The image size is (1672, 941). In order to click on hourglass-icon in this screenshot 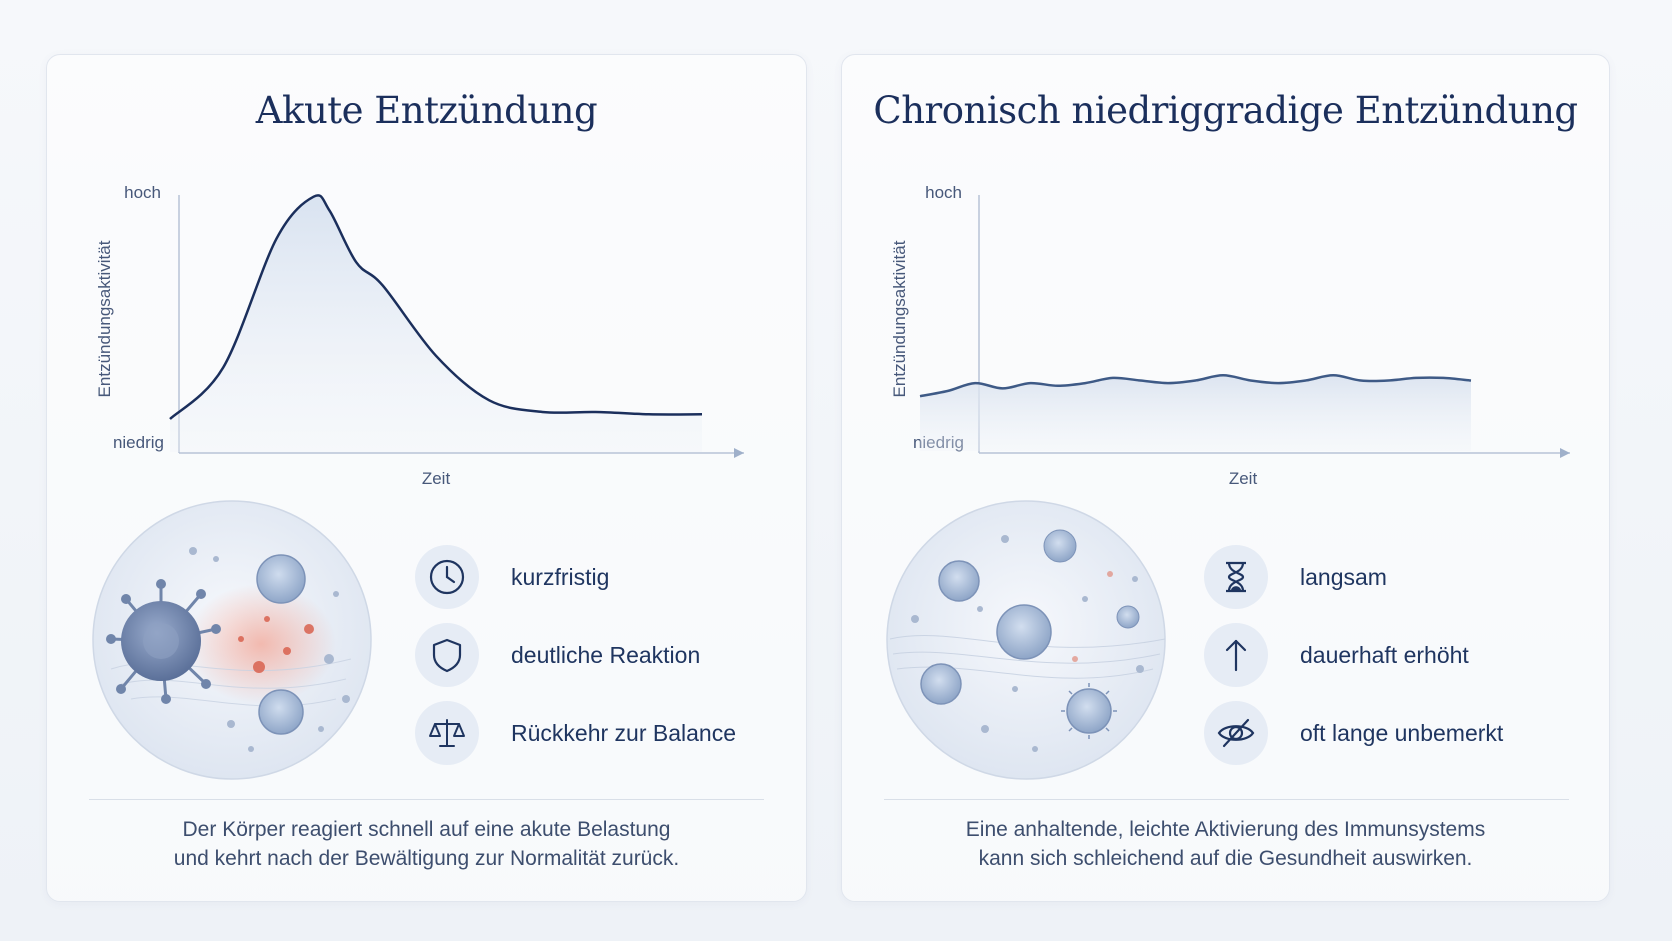, I will do `click(1236, 577)`.